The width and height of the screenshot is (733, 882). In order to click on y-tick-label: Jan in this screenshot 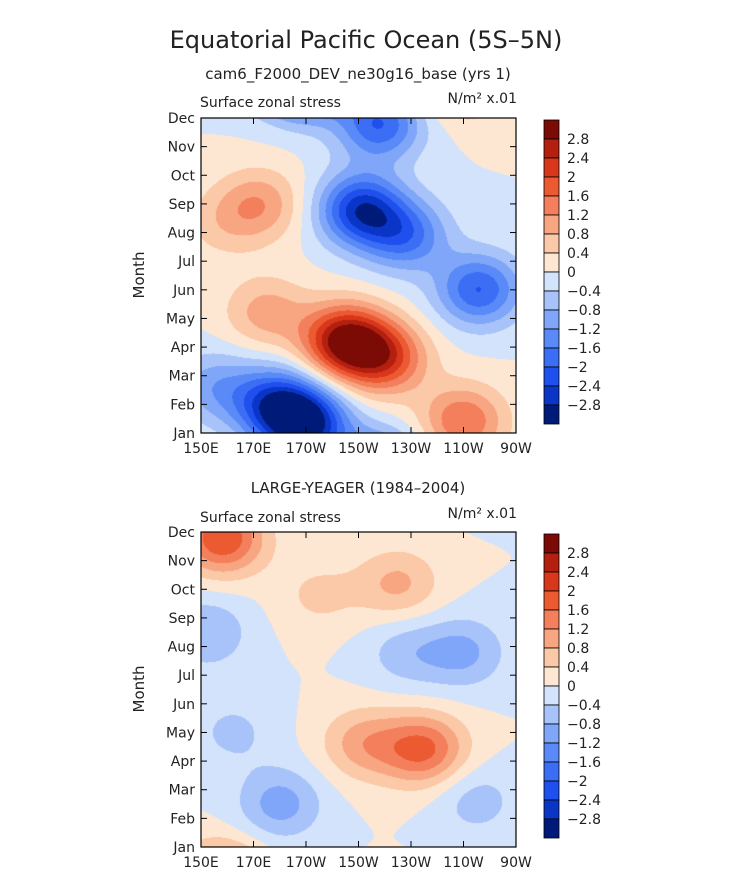, I will do `click(183, 848)`.